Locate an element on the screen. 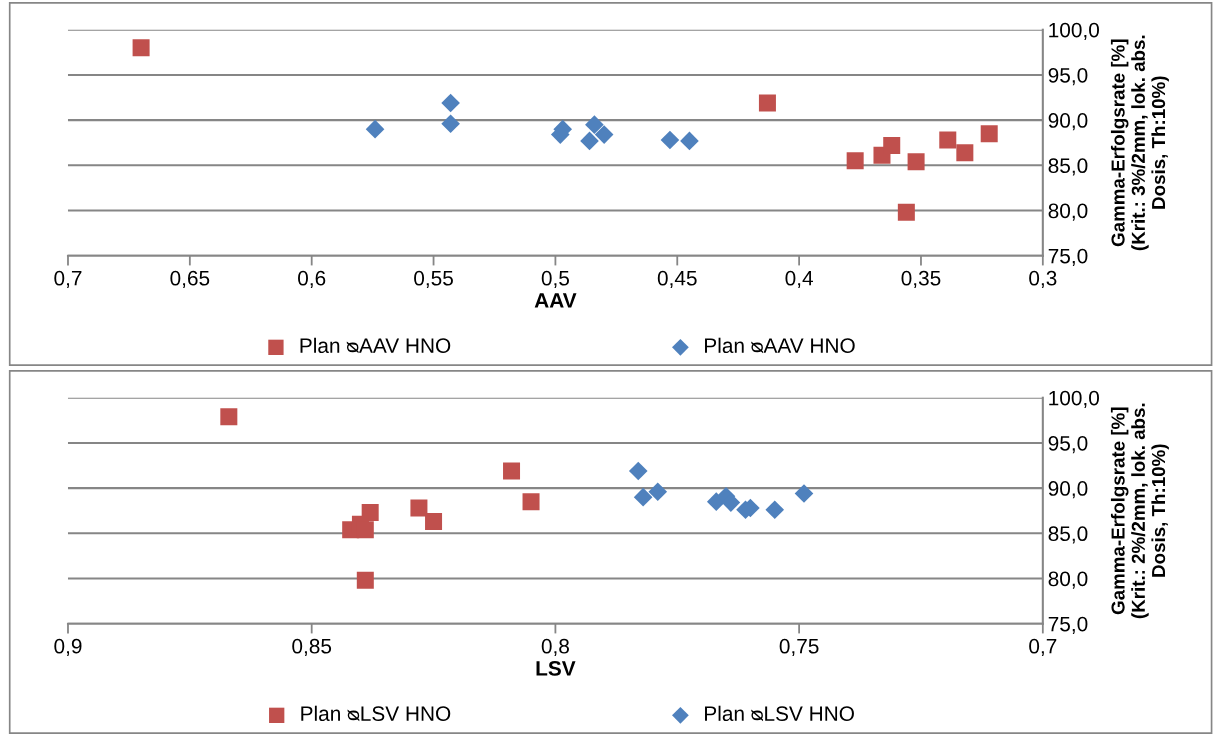 This screenshot has height=736, width=1214. x-tick-label: 0,75 is located at coordinates (799, 647).